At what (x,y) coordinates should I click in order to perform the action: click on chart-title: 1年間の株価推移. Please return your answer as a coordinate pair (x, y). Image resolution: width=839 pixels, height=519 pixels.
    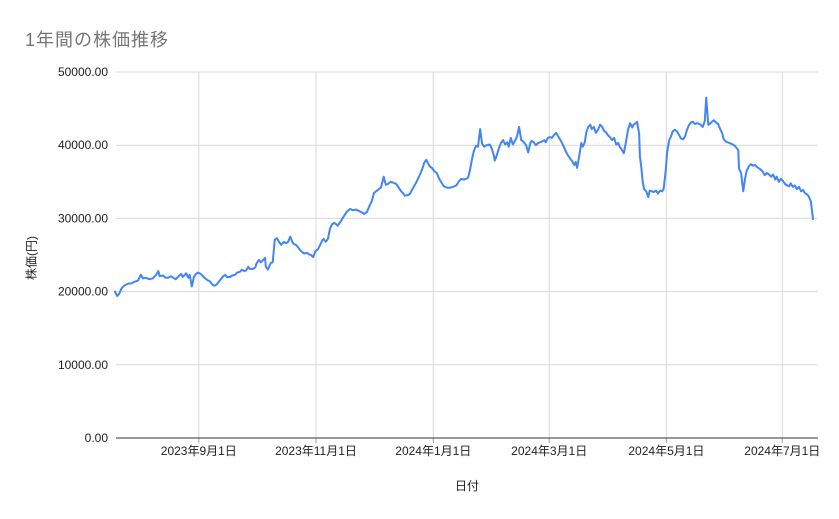
    Looking at the image, I should click on (97, 40).